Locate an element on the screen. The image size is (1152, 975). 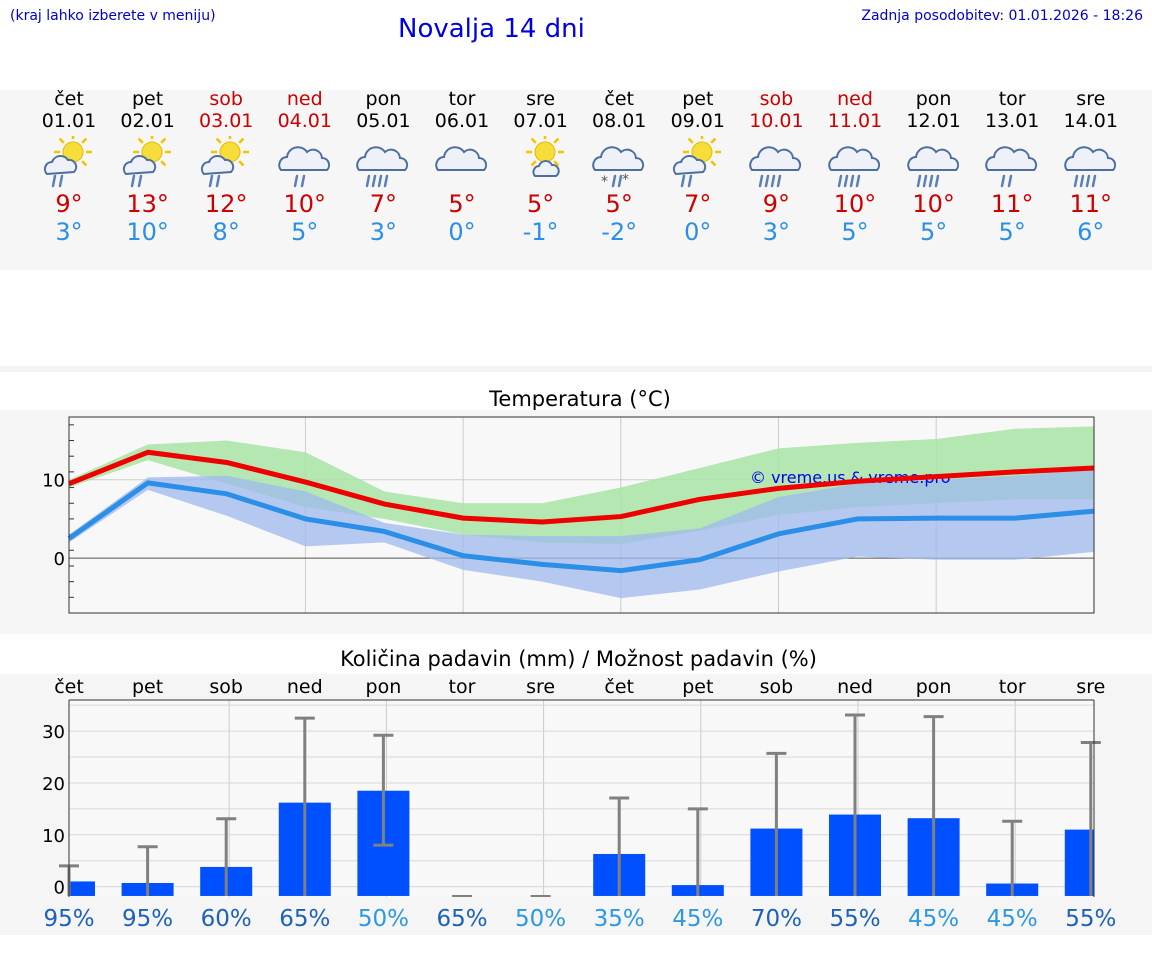
temp-min: 0° is located at coordinates (698, 232).